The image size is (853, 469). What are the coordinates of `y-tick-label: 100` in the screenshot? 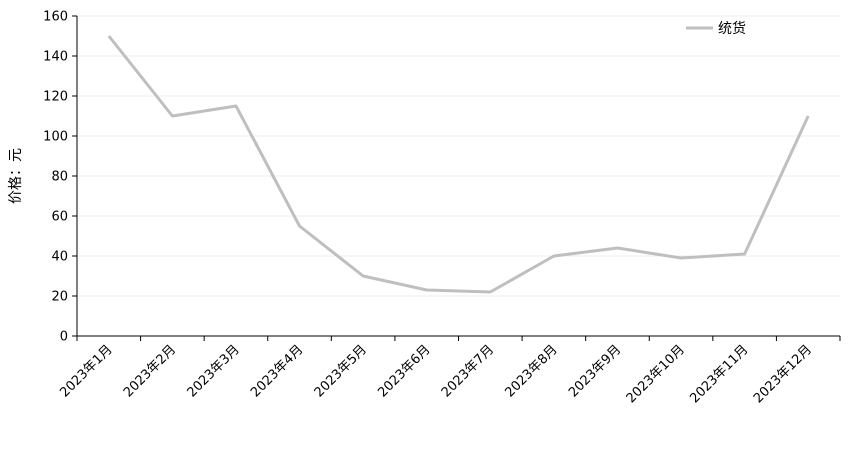 It's located at (55, 137).